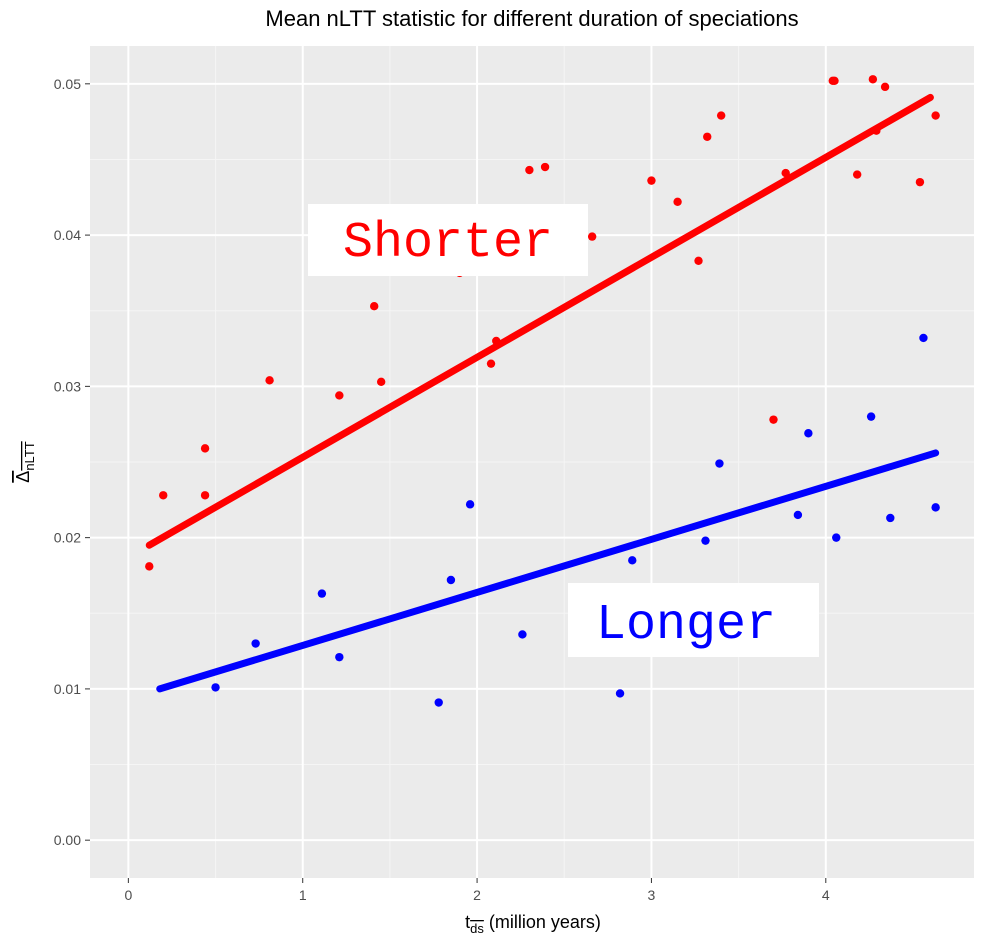 The height and width of the screenshot is (941, 982). Describe the element at coordinates (67, 538) in the screenshot. I see `y-tick-label: 0.02` at that location.